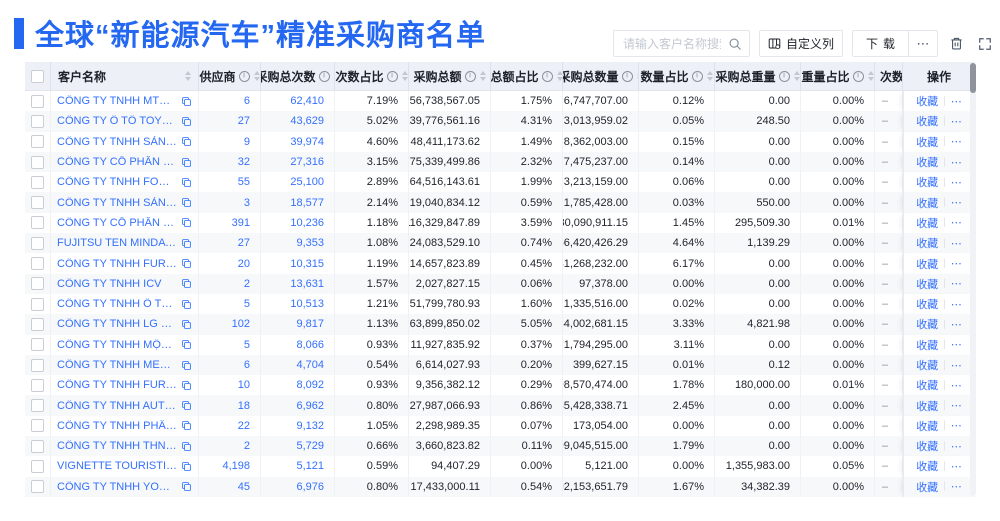  What do you see at coordinates (117, 182) in the screenshot?
I see `company-name-link: CÔNG TY TNHH FORD VIỆT NAM` at bounding box center [117, 182].